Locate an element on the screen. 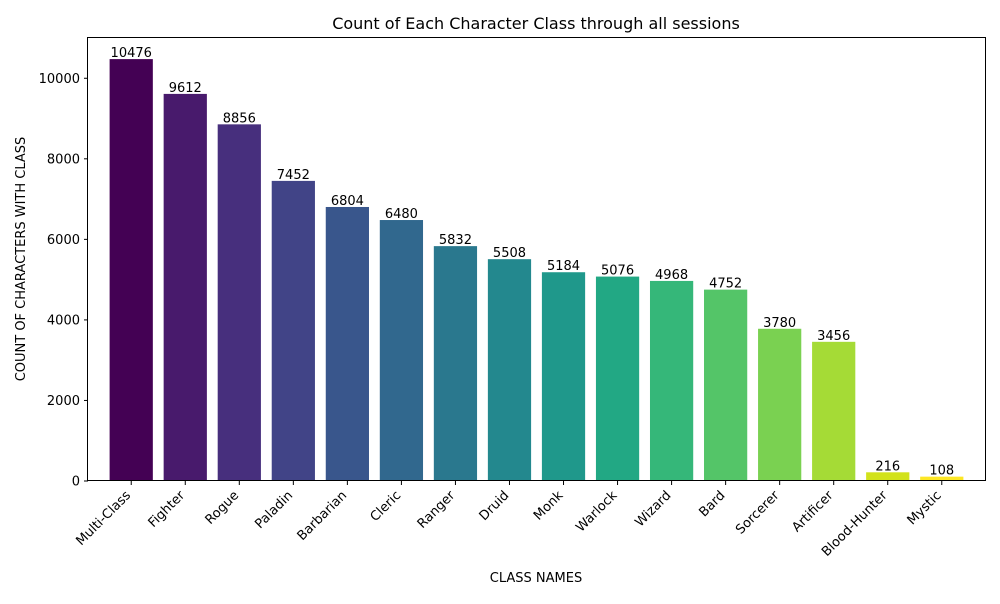  value-label: 4968 is located at coordinates (671, 275).